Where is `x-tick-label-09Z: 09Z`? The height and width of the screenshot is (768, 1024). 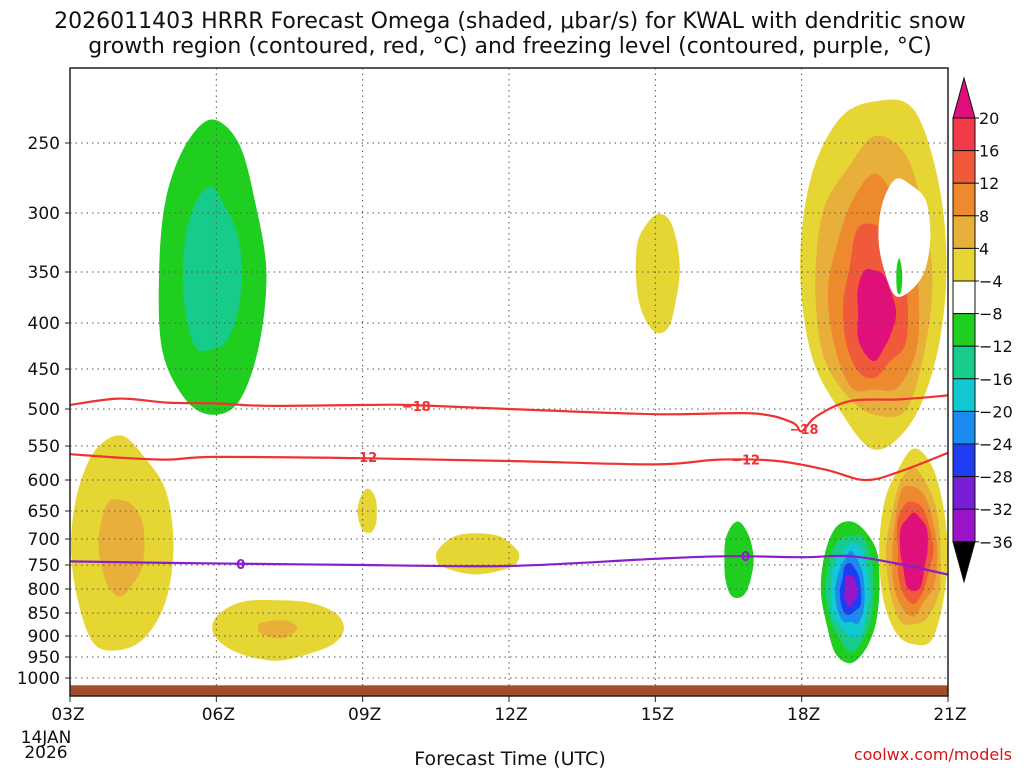 x-tick-label-09Z: 09Z is located at coordinates (364, 715).